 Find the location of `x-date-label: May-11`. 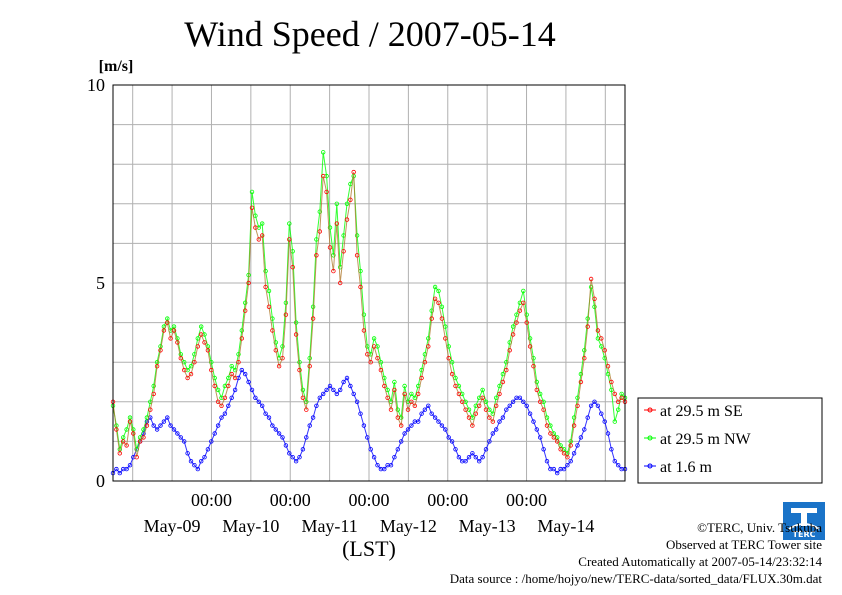

x-date-label: May-11 is located at coordinates (329, 526).